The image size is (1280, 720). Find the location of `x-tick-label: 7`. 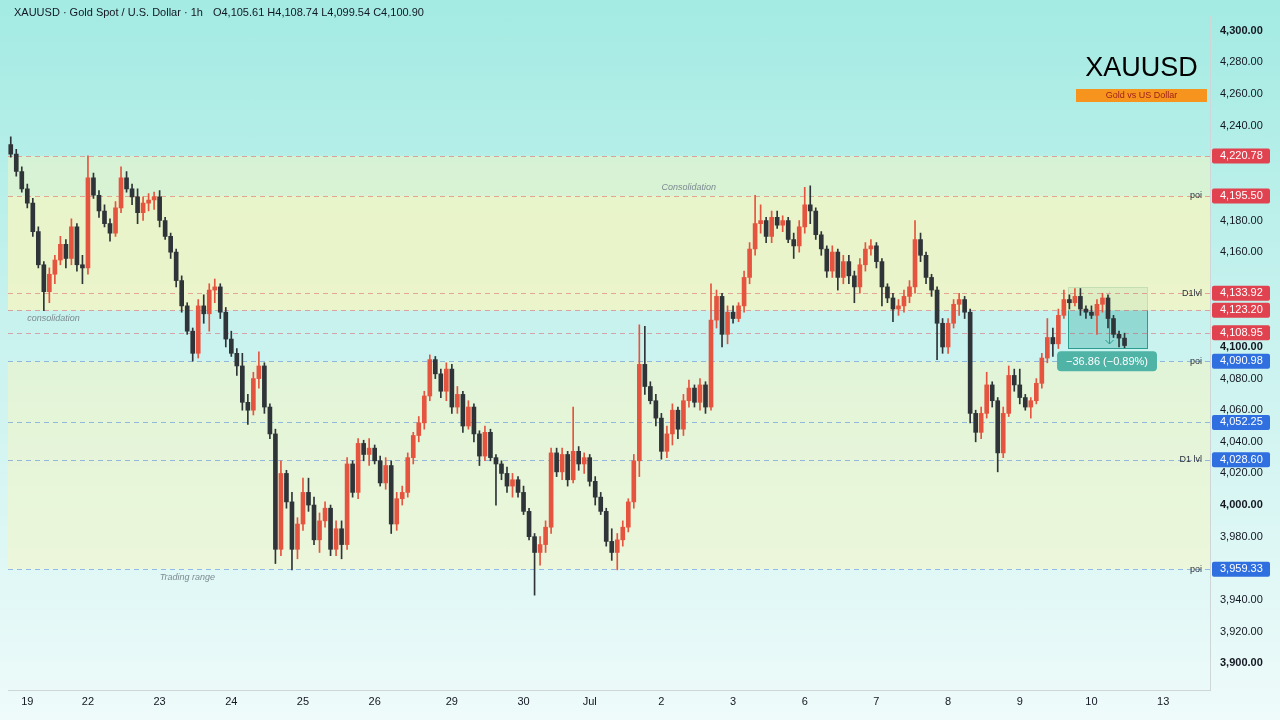

x-tick-label: 7 is located at coordinates (876, 700).